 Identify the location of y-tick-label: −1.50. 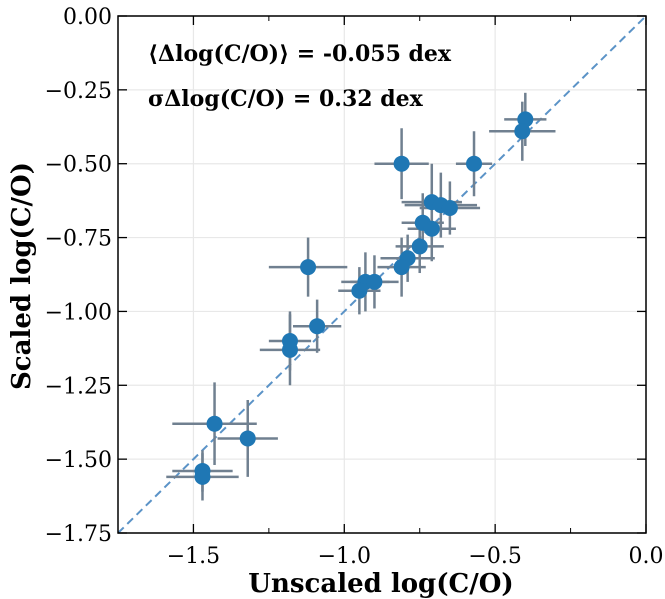
(78, 460).